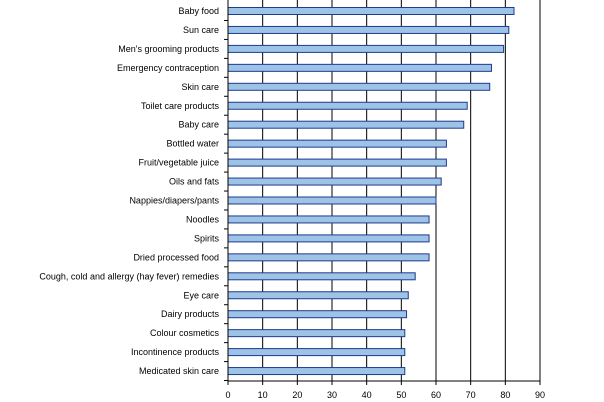 This screenshot has height=402, width=604. What do you see at coordinates (198, 11) in the screenshot?
I see `category-label: Baby food` at bounding box center [198, 11].